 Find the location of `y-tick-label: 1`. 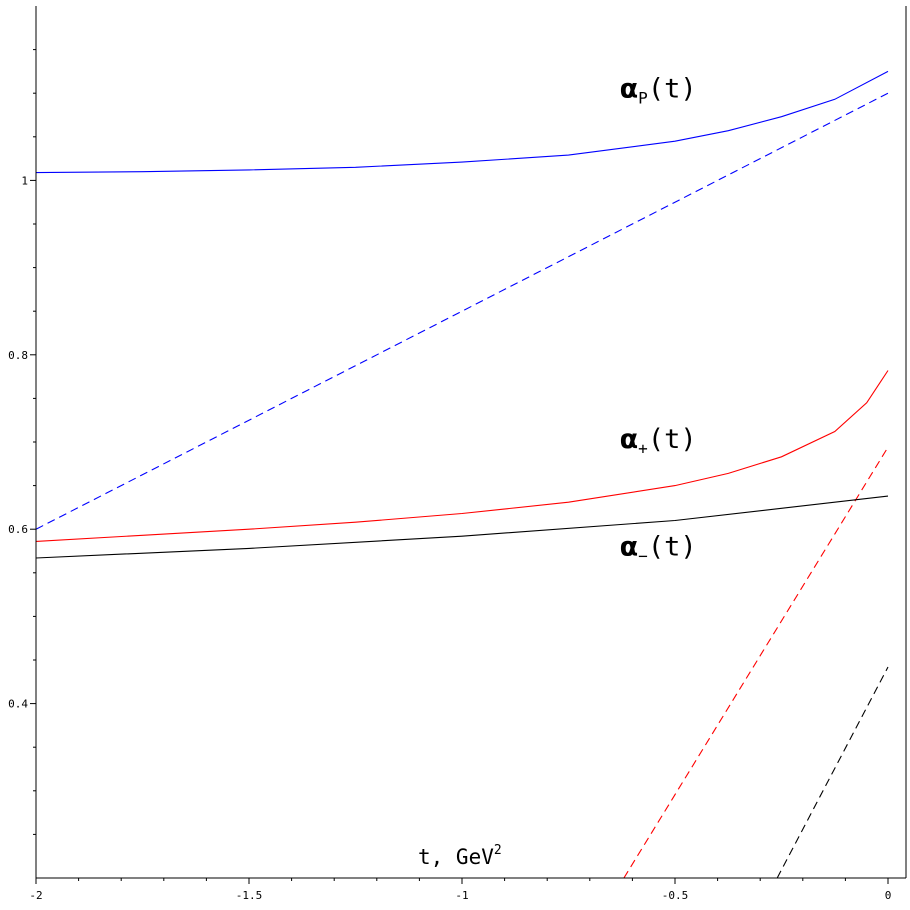

y-tick-label: 1 is located at coordinates (24, 180).